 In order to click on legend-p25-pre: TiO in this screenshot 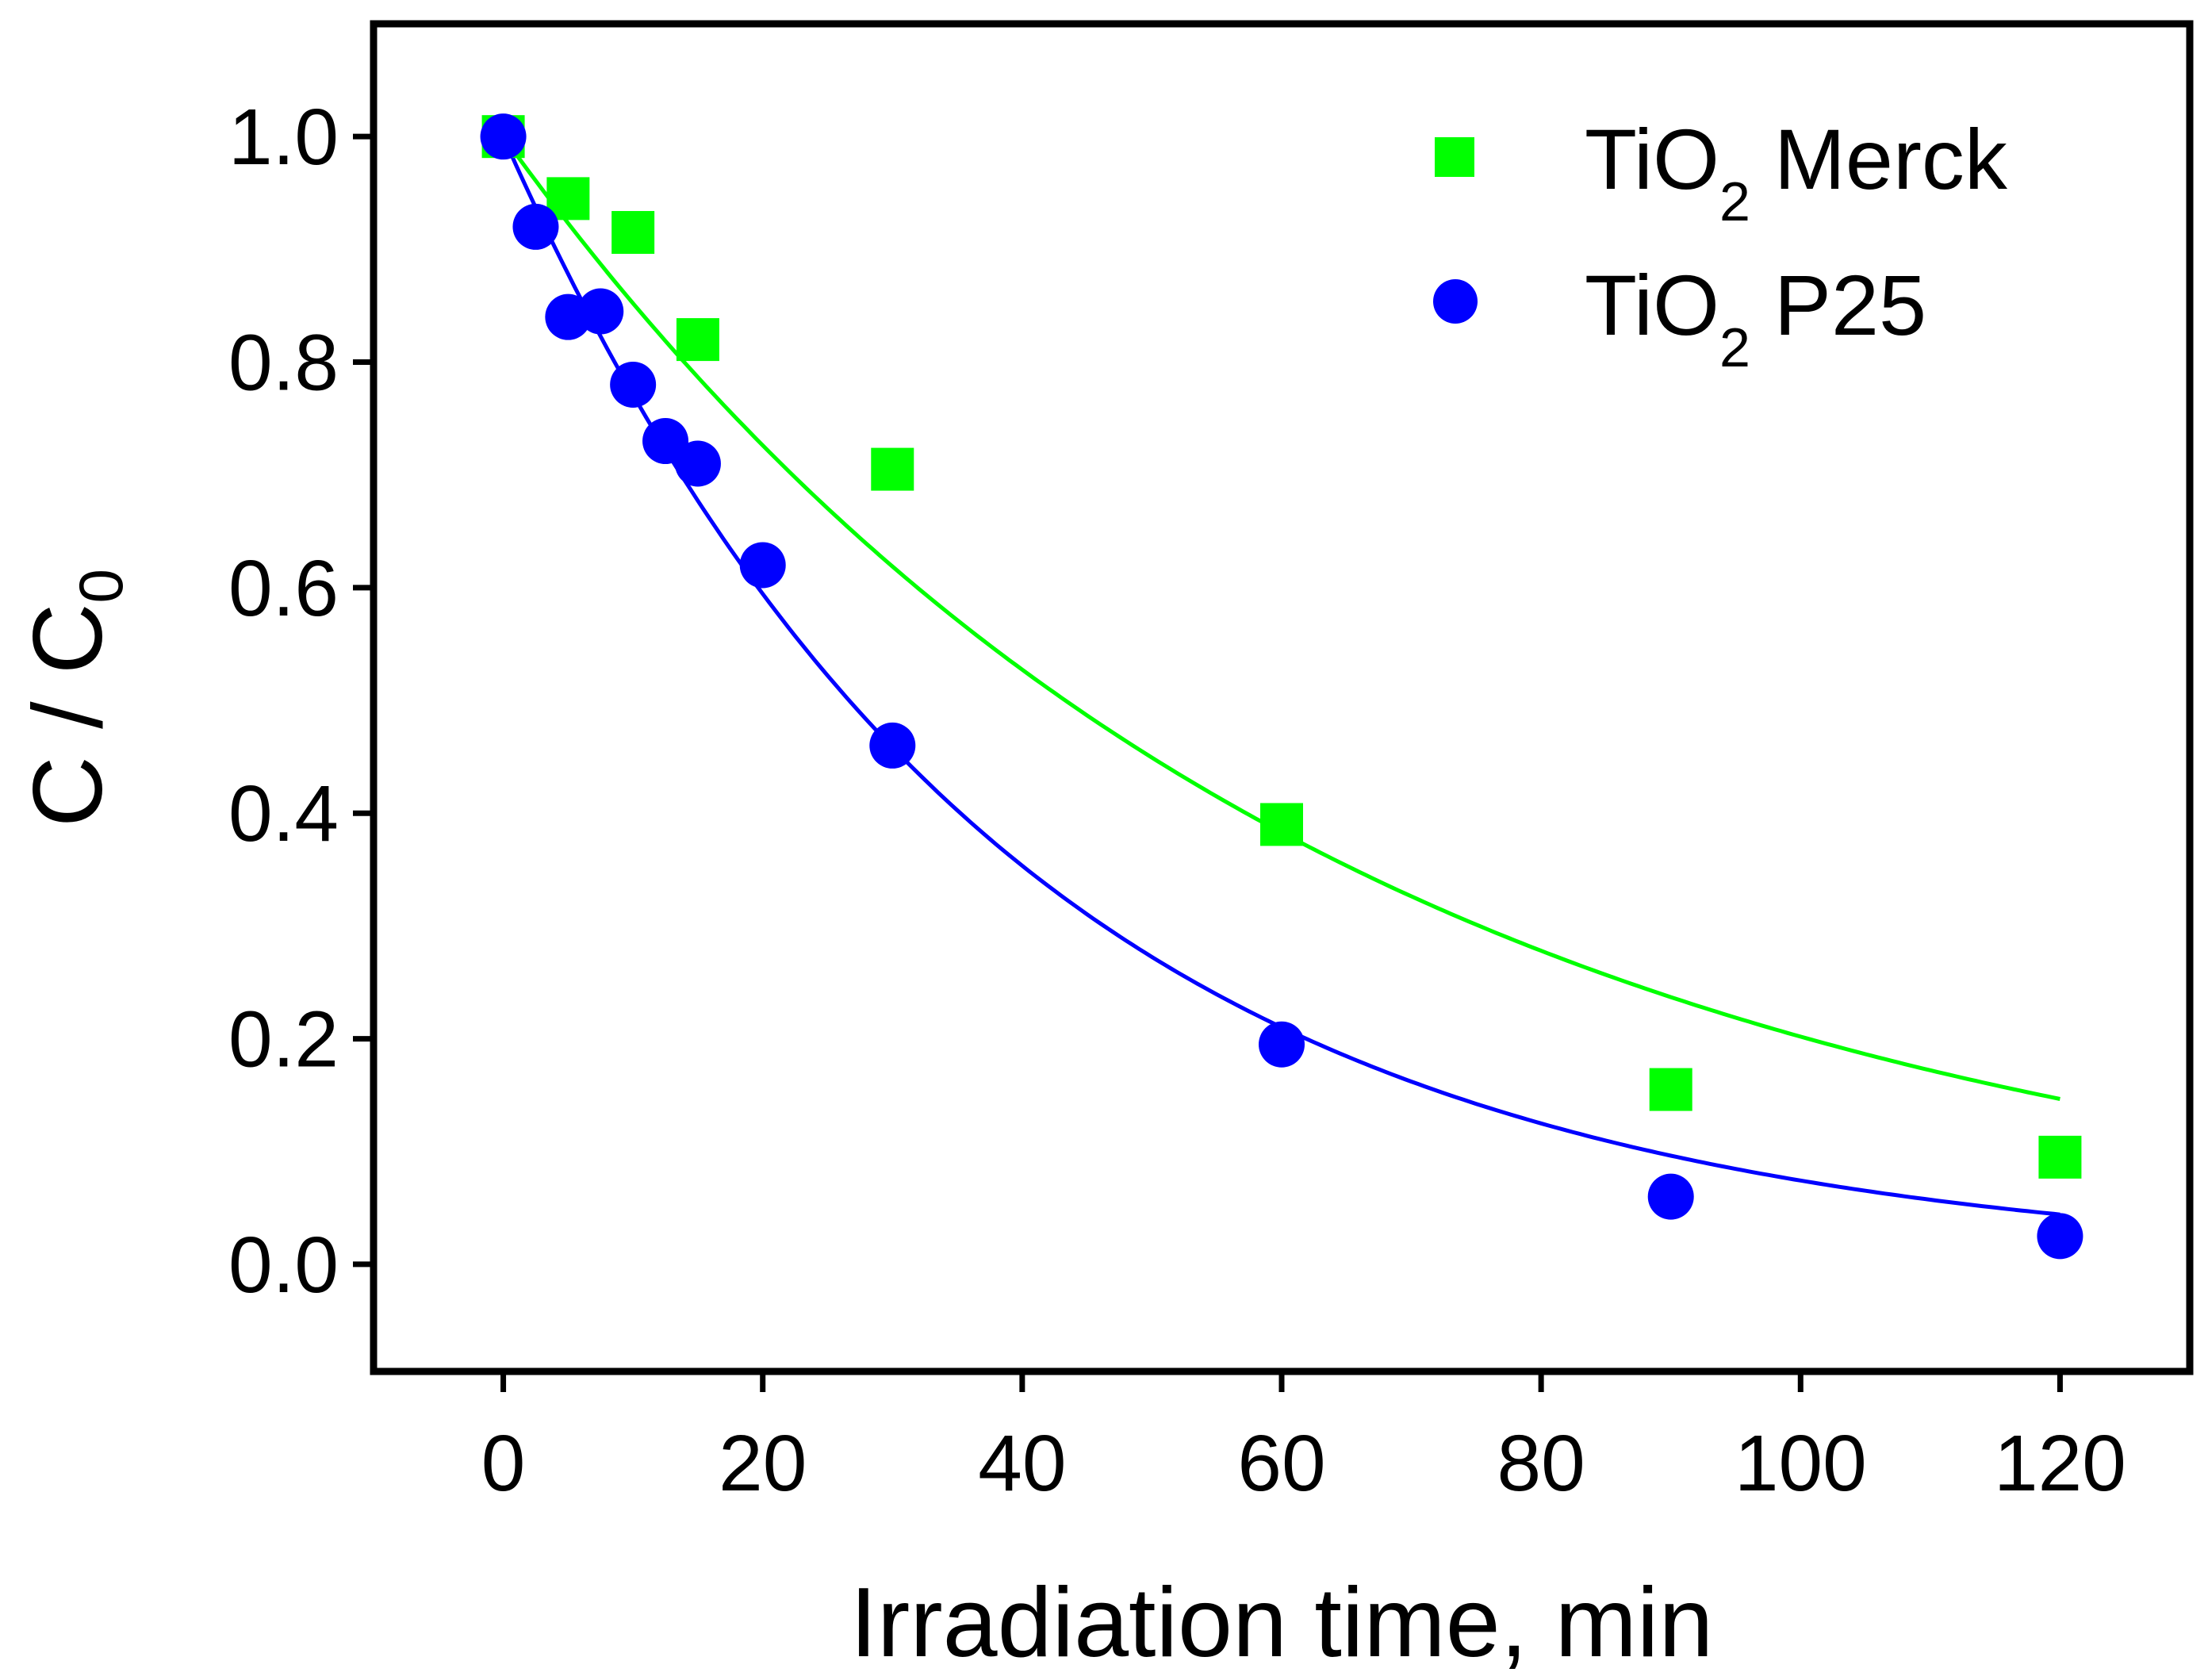, I will do `click(1652, 305)`.